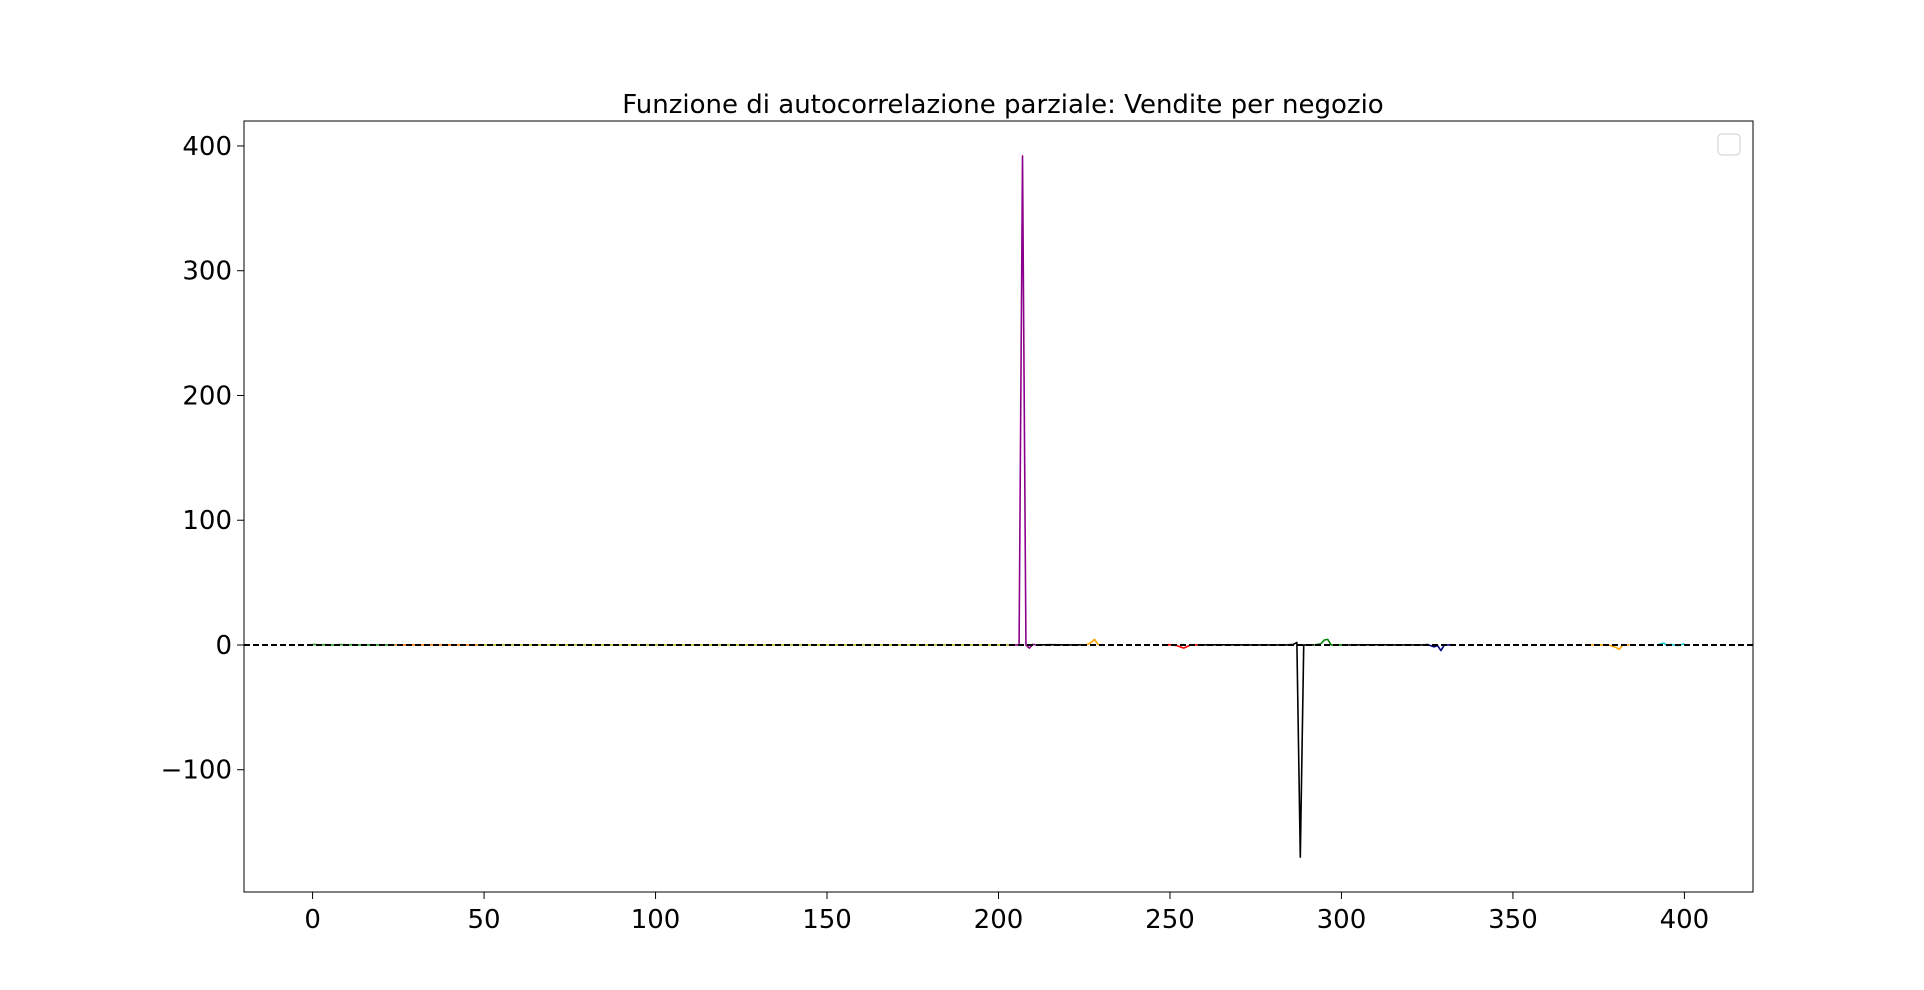 The width and height of the screenshot is (1924, 990). Describe the element at coordinates (1342, 920) in the screenshot. I see `x-tick-label: 300` at that location.